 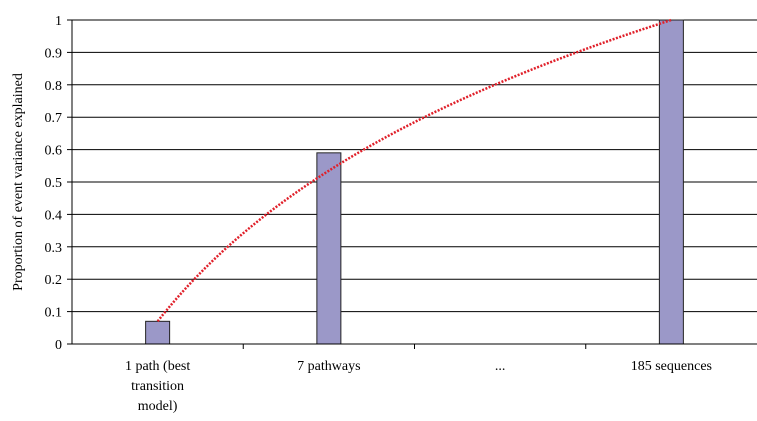 What do you see at coordinates (54, 151) in the screenshot?
I see `y-tick-label: 0.6` at bounding box center [54, 151].